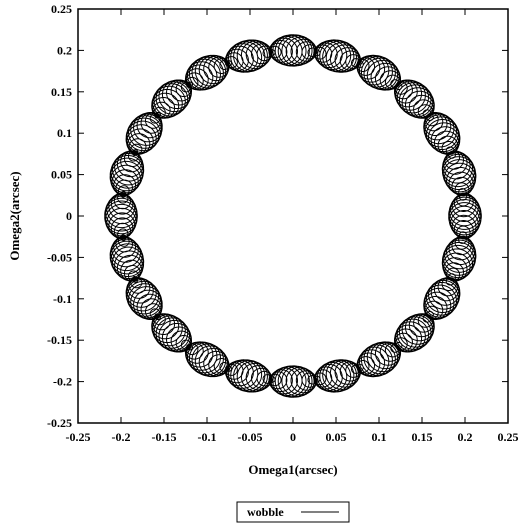  What do you see at coordinates (59, 257) in the screenshot?
I see `y-tick-label: -0.05` at bounding box center [59, 257].